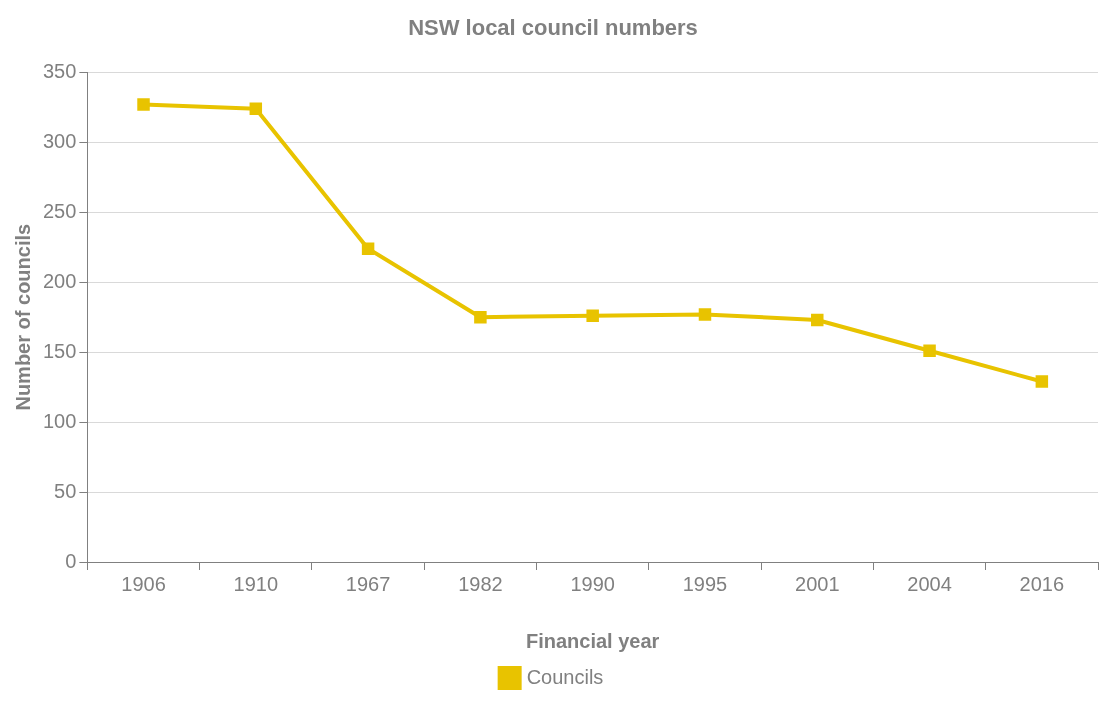  I want to click on x-tick-label: 2004, so click(929, 583).